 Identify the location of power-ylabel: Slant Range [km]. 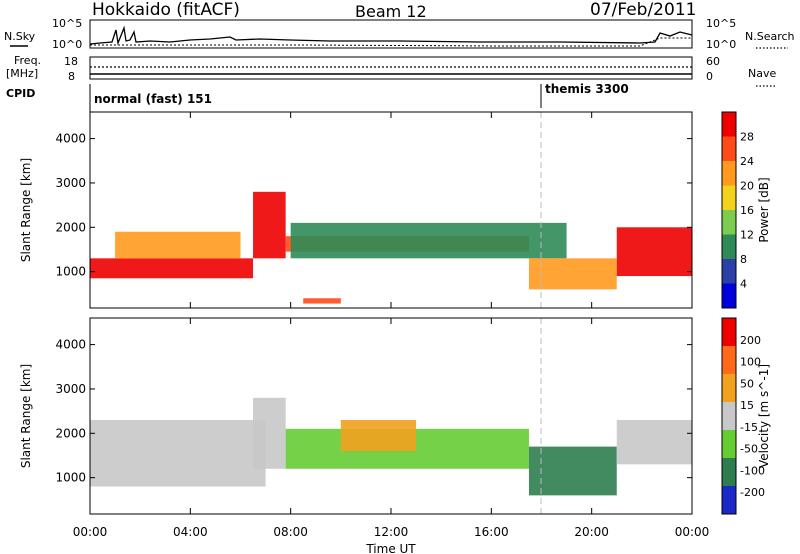
(26, 210).